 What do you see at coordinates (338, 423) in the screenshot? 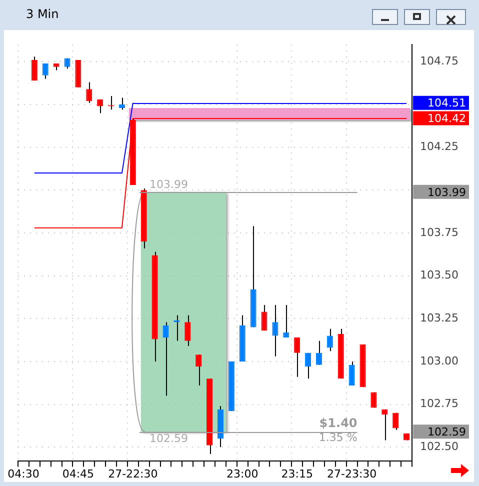
I see `annotation: $1.40` at bounding box center [338, 423].